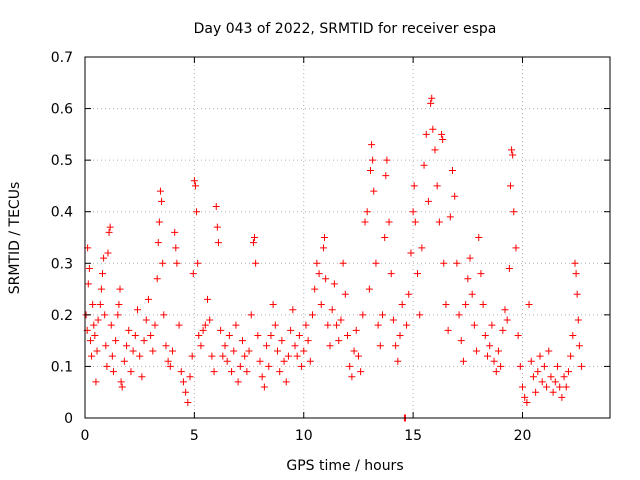  Describe the element at coordinates (62, 367) in the screenshot. I see `y-tick-label: 0.1` at that location.